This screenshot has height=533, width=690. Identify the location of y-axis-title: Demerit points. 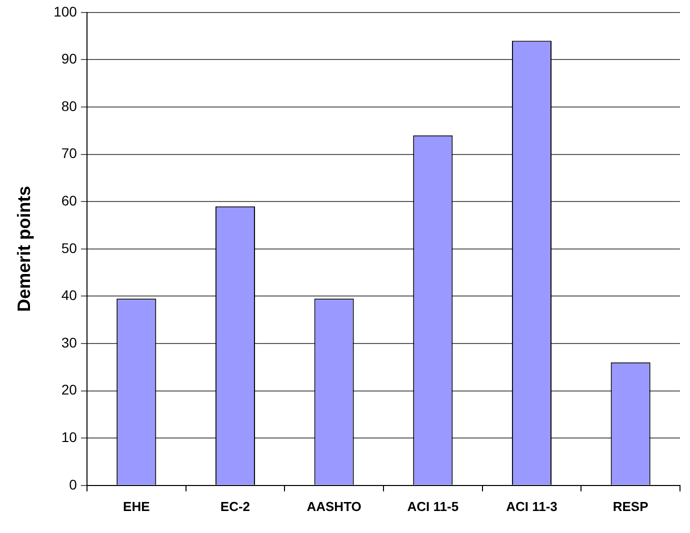
(24, 249).